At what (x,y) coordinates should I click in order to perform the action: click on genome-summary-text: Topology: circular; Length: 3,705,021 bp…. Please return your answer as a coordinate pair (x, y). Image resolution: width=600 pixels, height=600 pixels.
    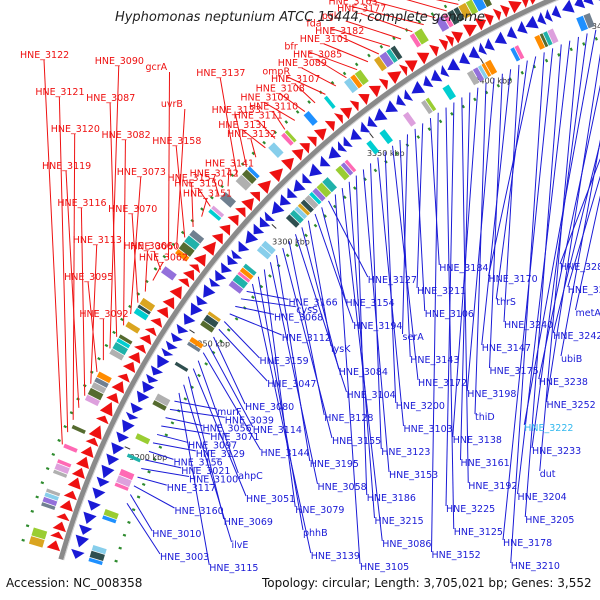
    Looking at the image, I should click on (427, 583).